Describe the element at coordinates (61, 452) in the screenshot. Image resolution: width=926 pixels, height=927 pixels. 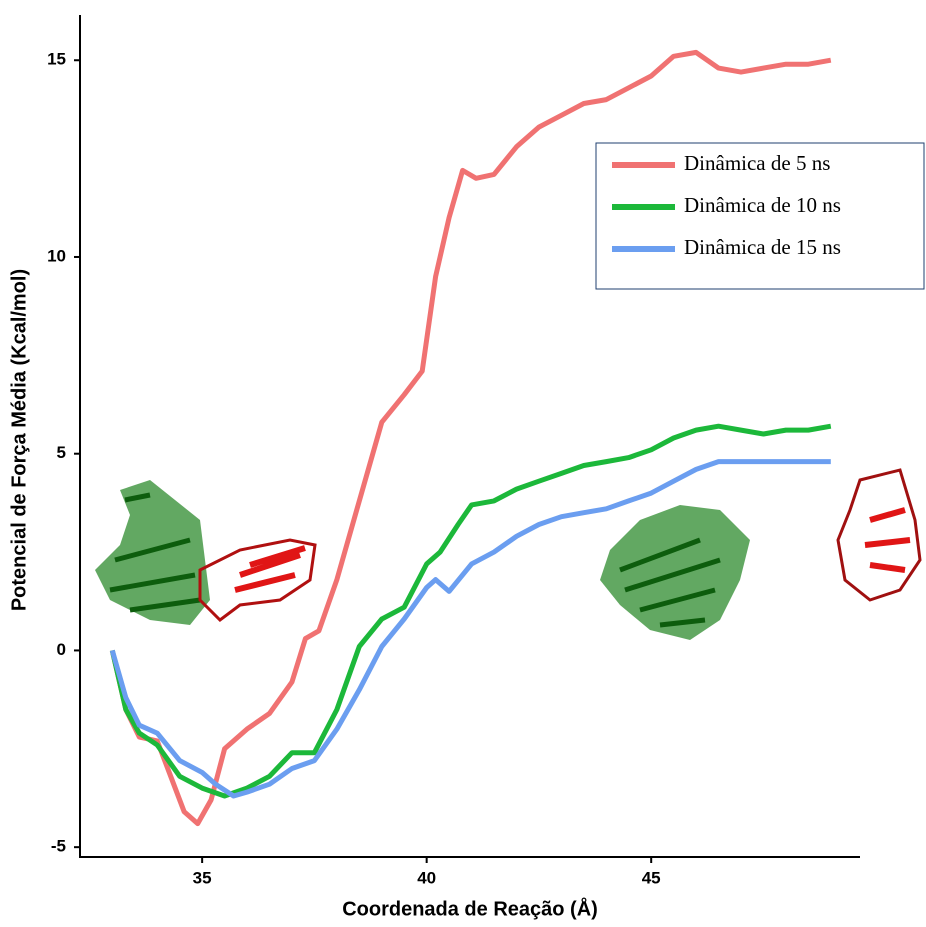
I see `y-tick-label: 5` at that location.